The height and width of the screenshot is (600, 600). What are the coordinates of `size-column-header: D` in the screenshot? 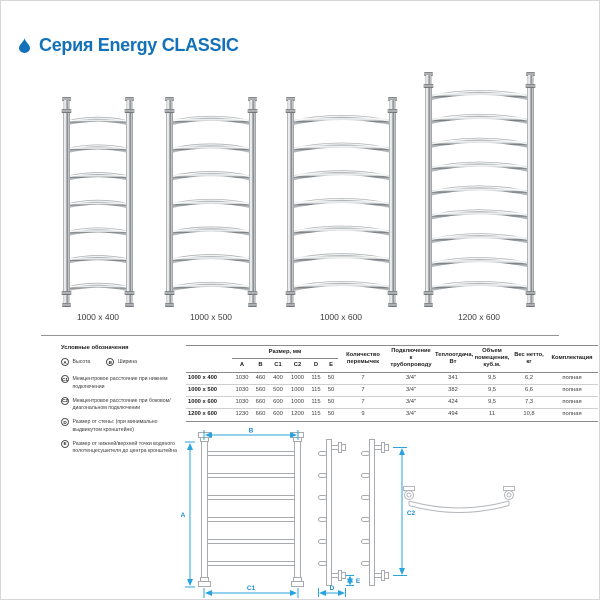 It's located at (316, 365).